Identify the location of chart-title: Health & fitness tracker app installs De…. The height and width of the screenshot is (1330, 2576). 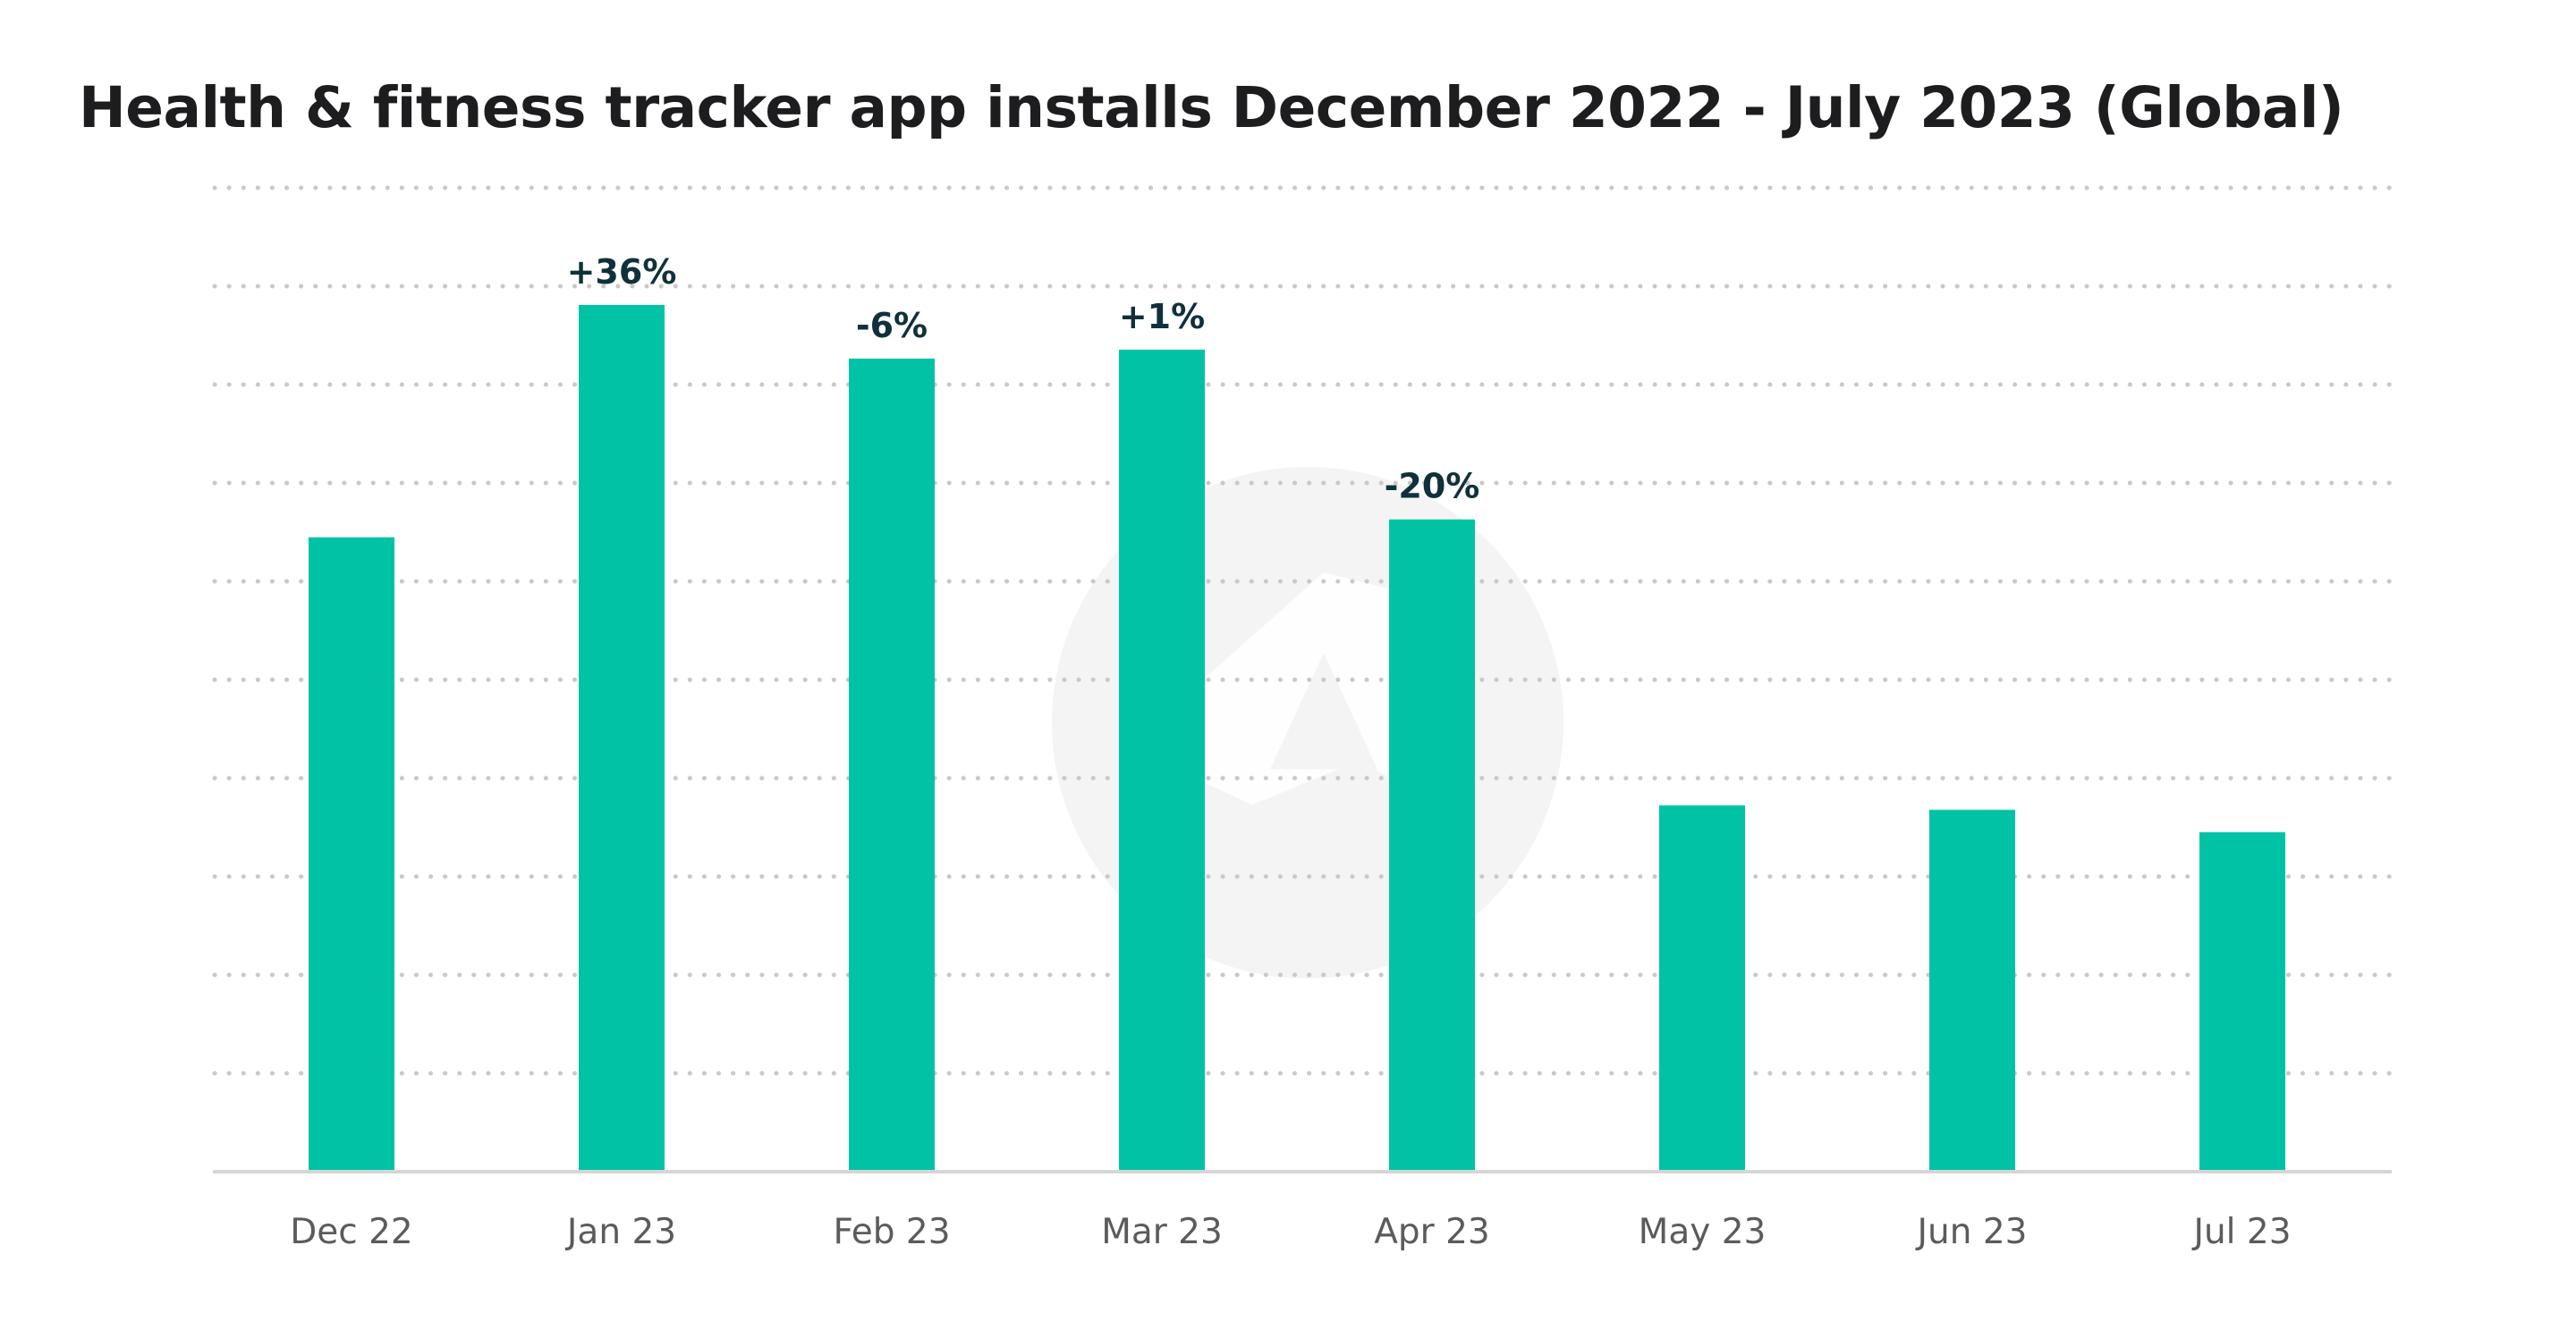
(1211, 107).